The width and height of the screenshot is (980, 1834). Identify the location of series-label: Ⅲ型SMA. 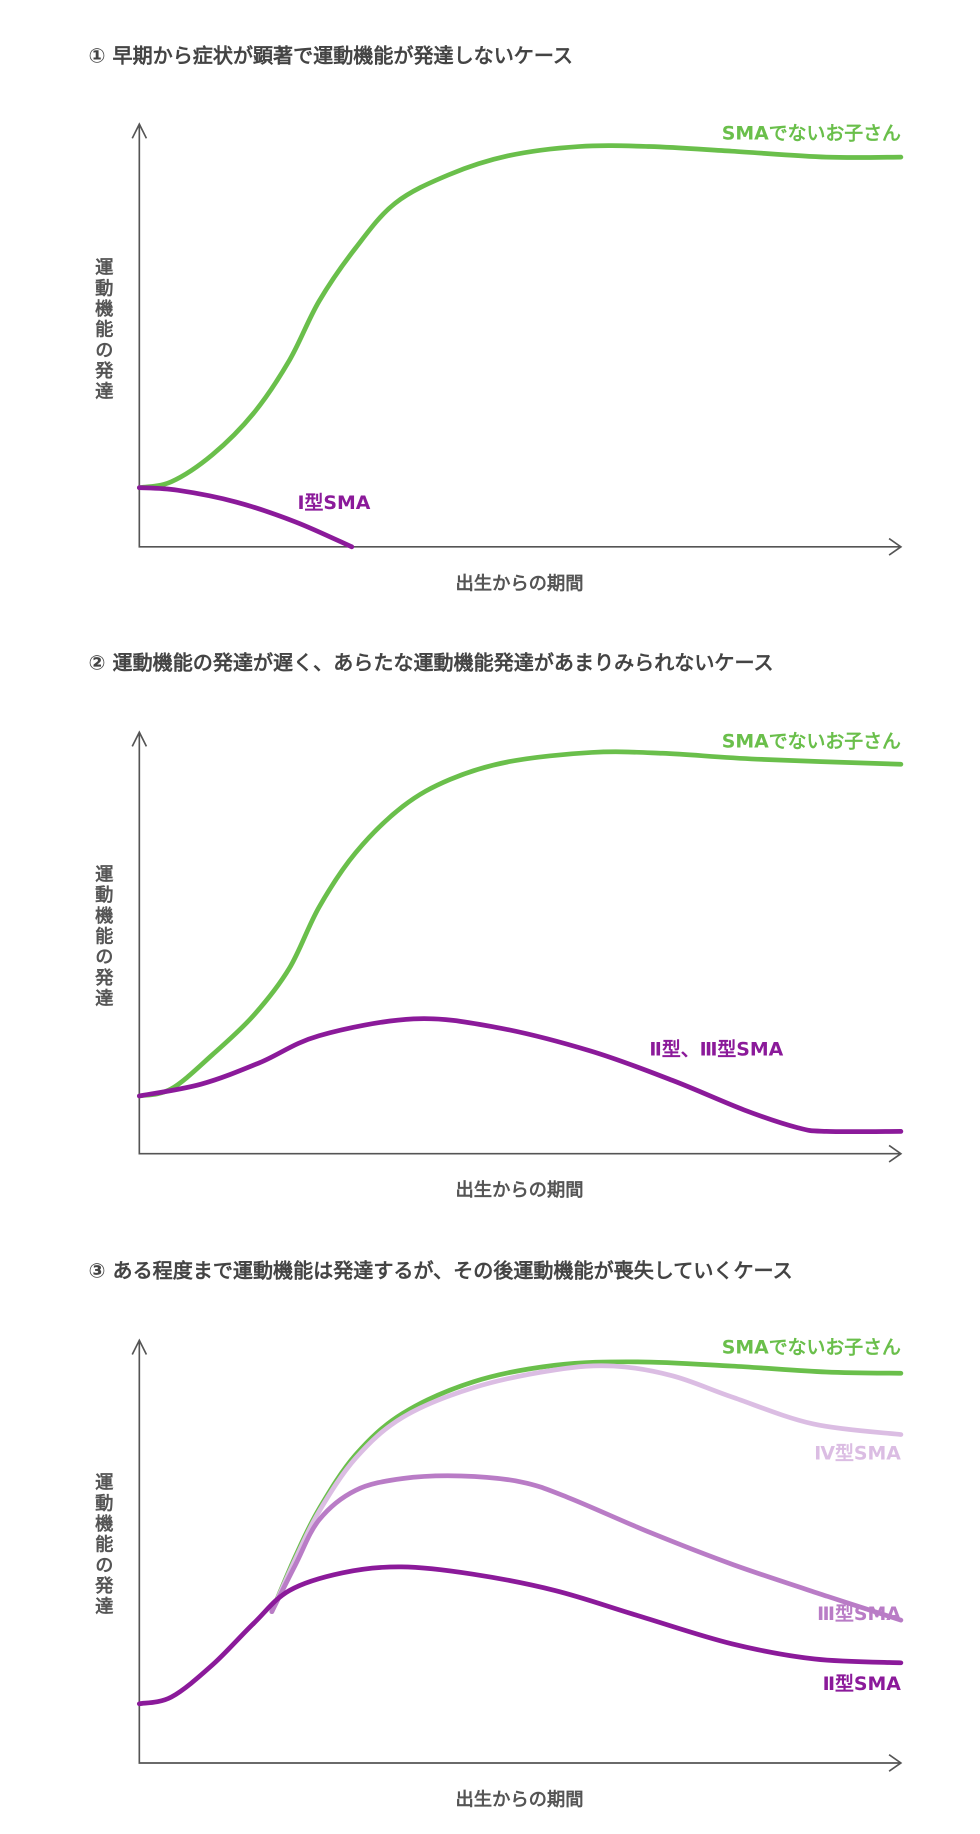
(859, 1613).